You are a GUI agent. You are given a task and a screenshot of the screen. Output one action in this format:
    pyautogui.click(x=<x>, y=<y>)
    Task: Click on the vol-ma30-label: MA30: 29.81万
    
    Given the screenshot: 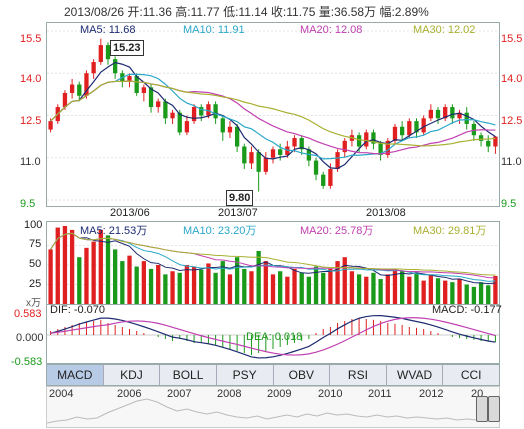 What is the action you would take?
    pyautogui.click(x=450, y=231)
    